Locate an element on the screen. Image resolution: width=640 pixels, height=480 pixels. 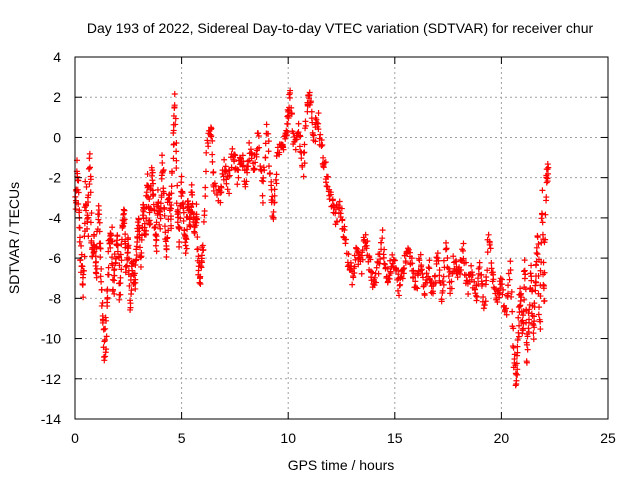
x-tick-label: 5 is located at coordinates (182, 438).